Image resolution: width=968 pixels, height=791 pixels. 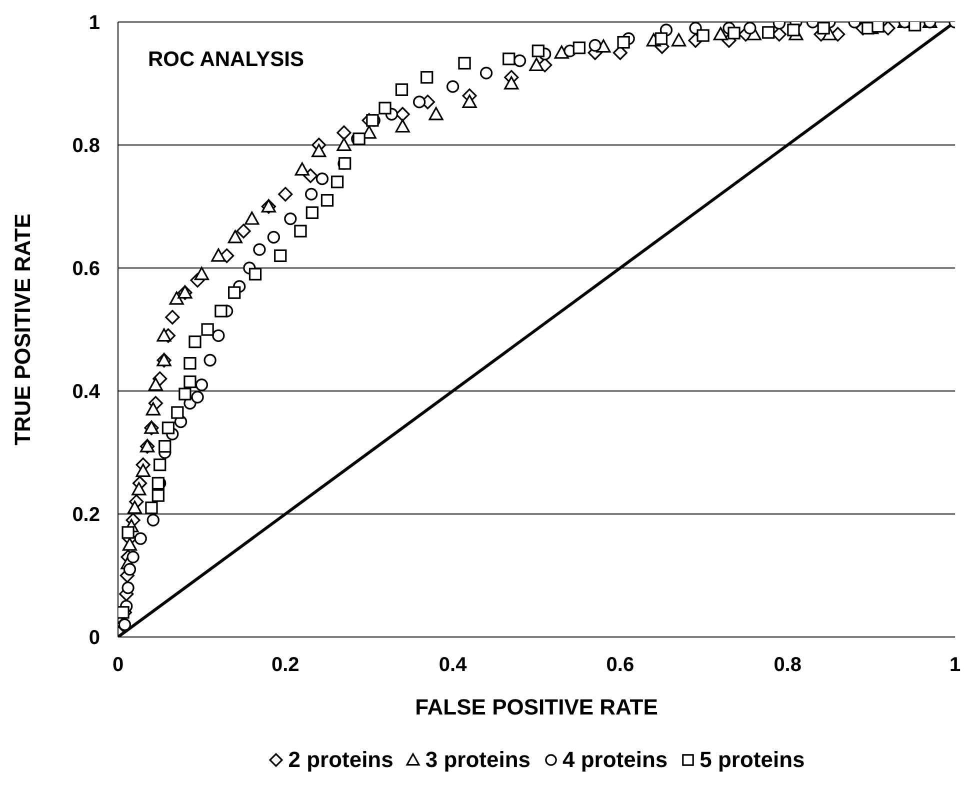 What do you see at coordinates (453, 665) in the screenshot?
I see `x-tick-label: 0.4` at bounding box center [453, 665].